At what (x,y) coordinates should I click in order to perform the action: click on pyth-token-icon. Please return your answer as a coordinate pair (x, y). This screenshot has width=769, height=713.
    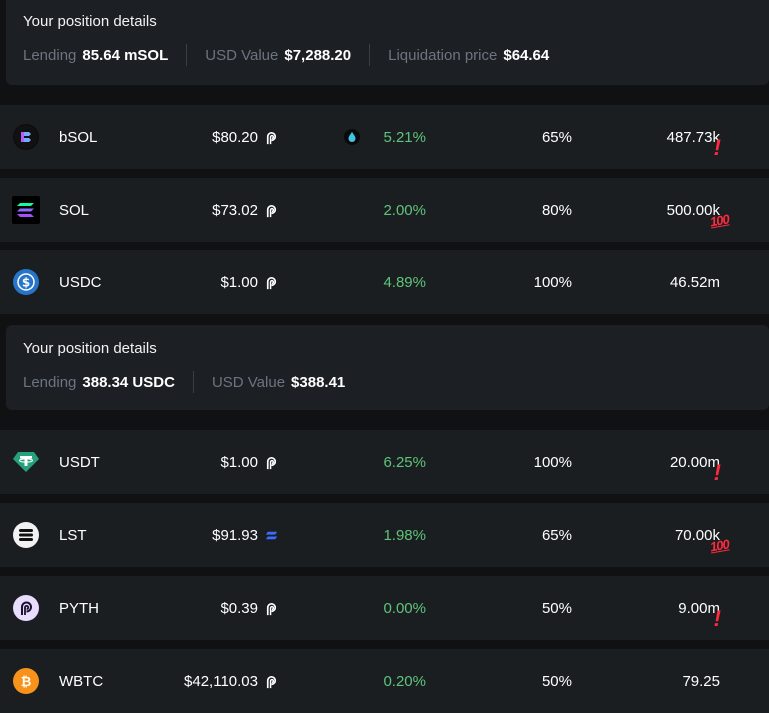
    Looking at the image, I should click on (26, 608).